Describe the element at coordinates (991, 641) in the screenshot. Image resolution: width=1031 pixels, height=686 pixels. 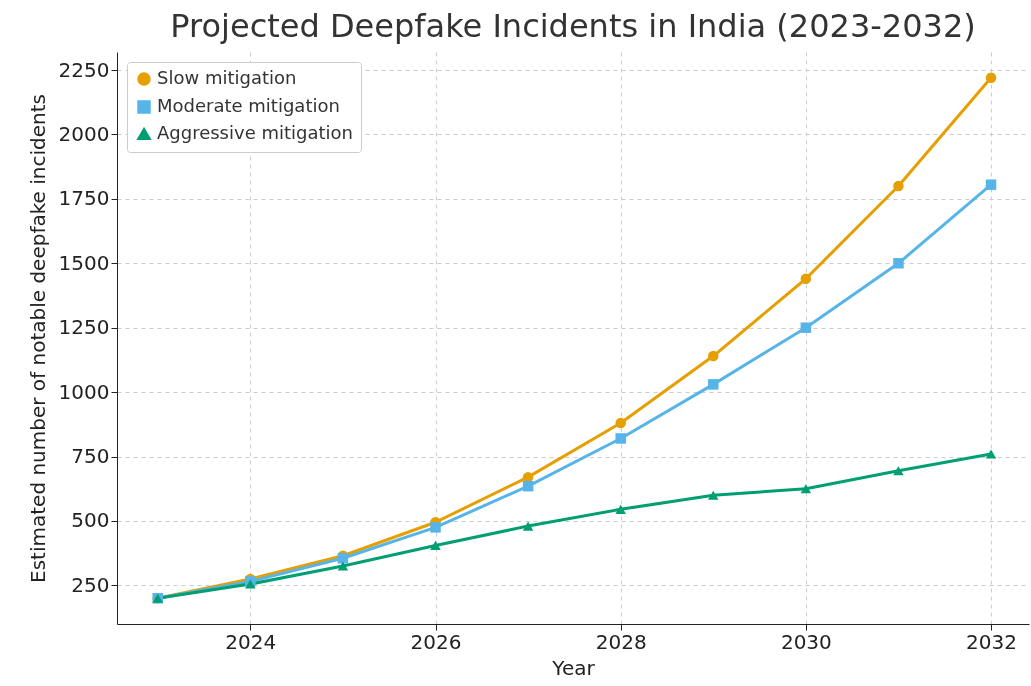
I see `x-tick-label: 2032` at that location.